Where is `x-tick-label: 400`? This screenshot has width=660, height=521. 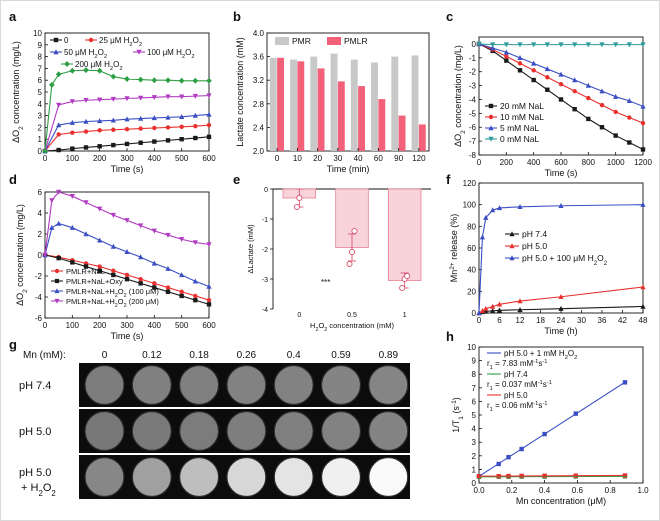 x-tick-label: 400 is located at coordinates (534, 162).